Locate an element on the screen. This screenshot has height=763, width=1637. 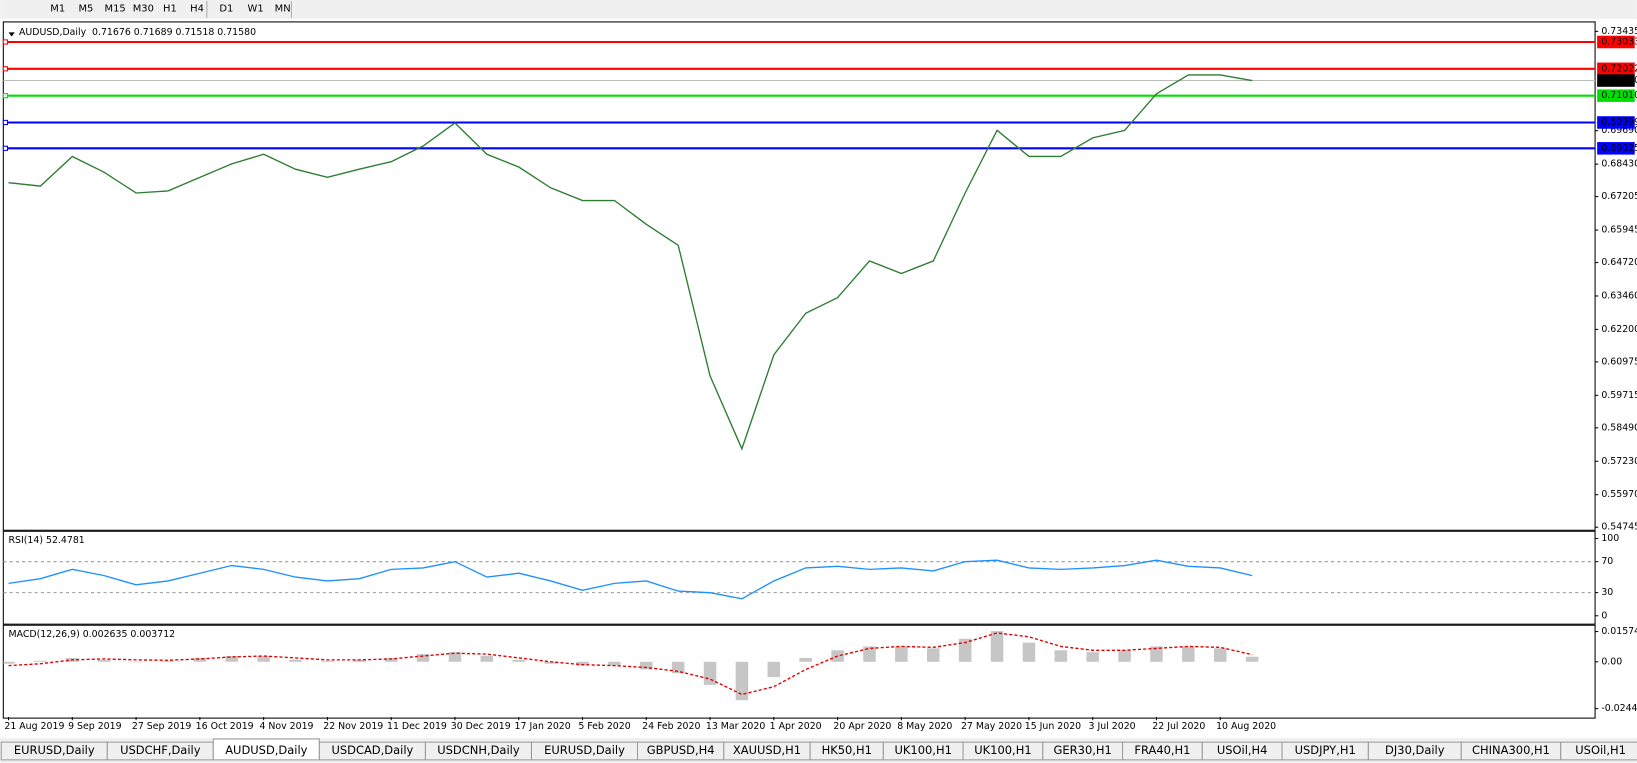
tab-label: USDCHF,Daily is located at coordinates (160, 750).